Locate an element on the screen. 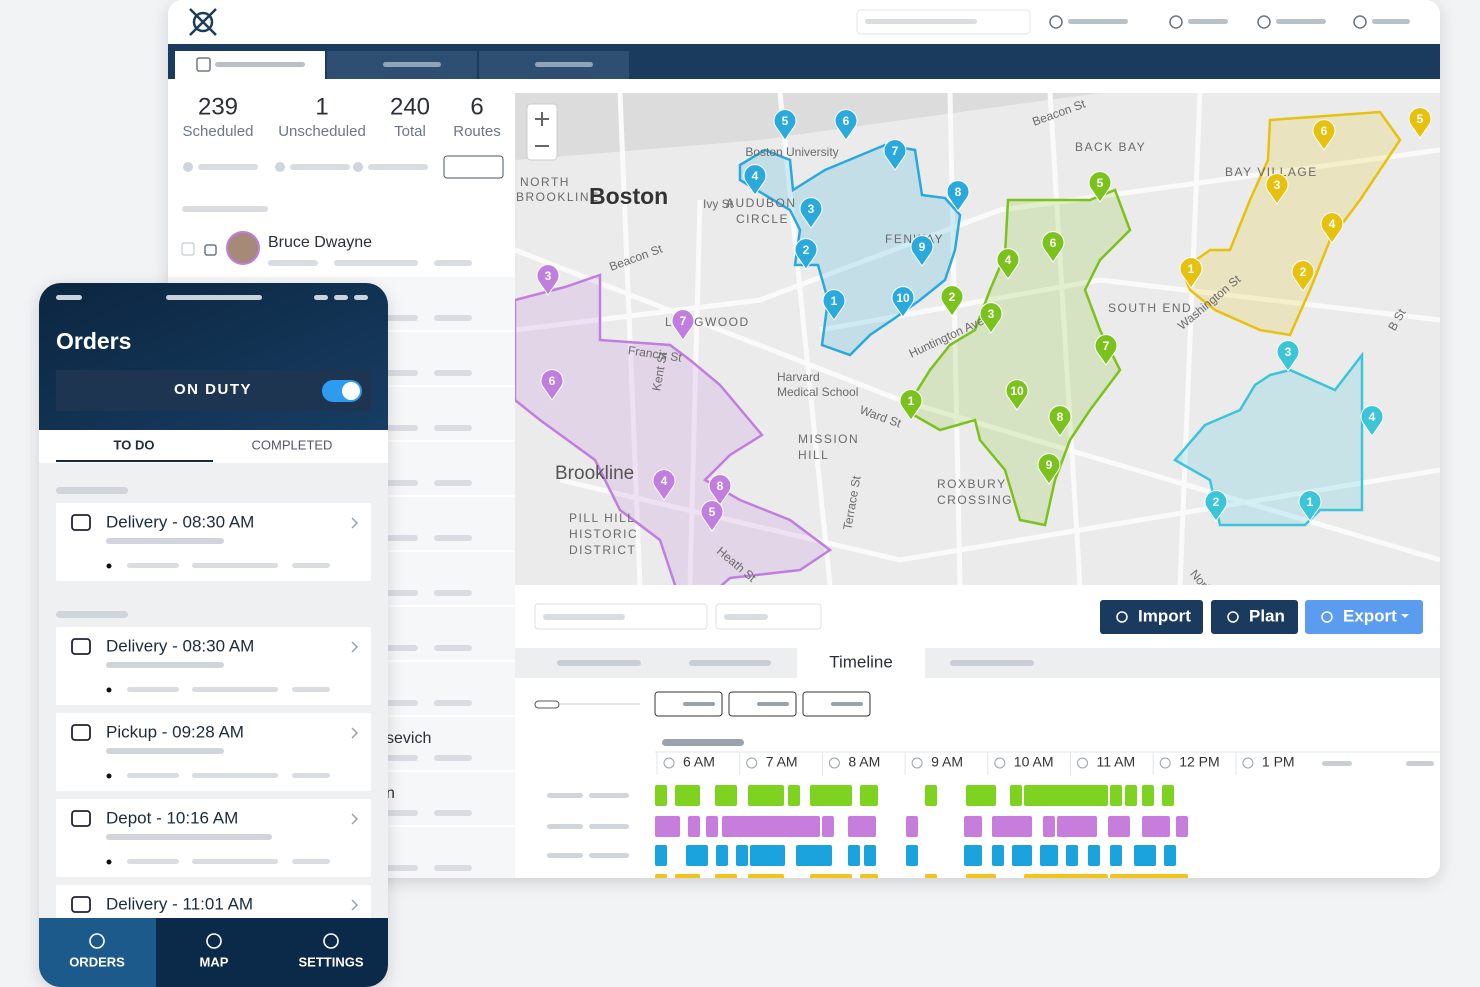 This screenshot has width=1480, height=987. checkbox is located at coordinates (188, 249).